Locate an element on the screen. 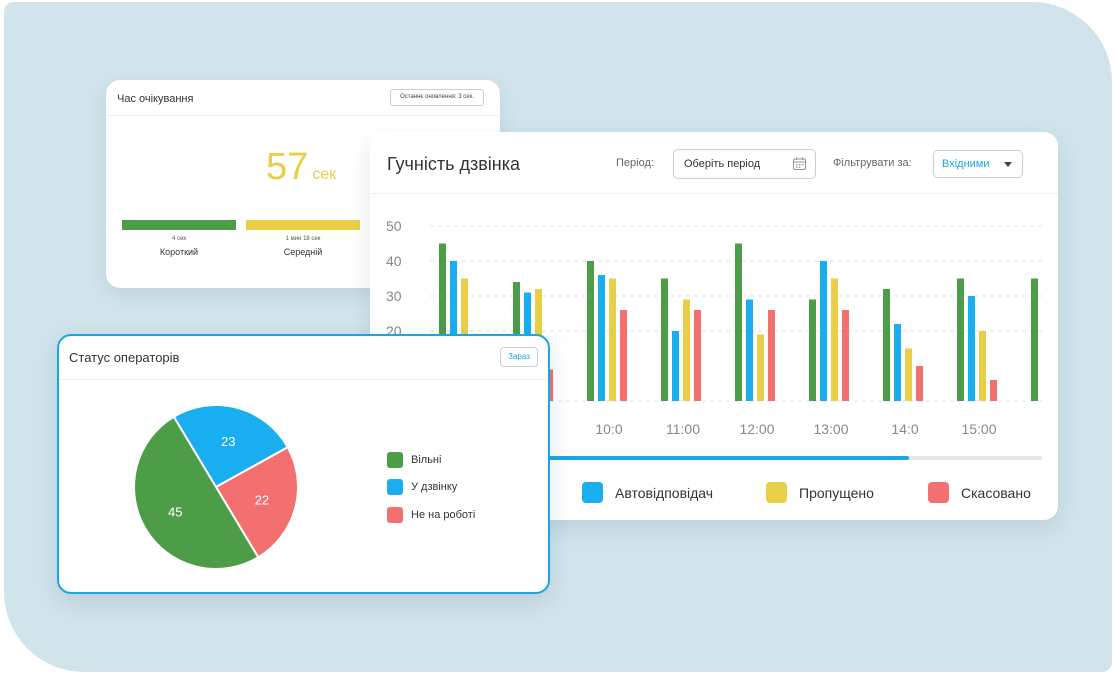 Image resolution: width=1114 pixels, height=675 pixels. x-tick-label: 13:00 is located at coordinates (830, 429).